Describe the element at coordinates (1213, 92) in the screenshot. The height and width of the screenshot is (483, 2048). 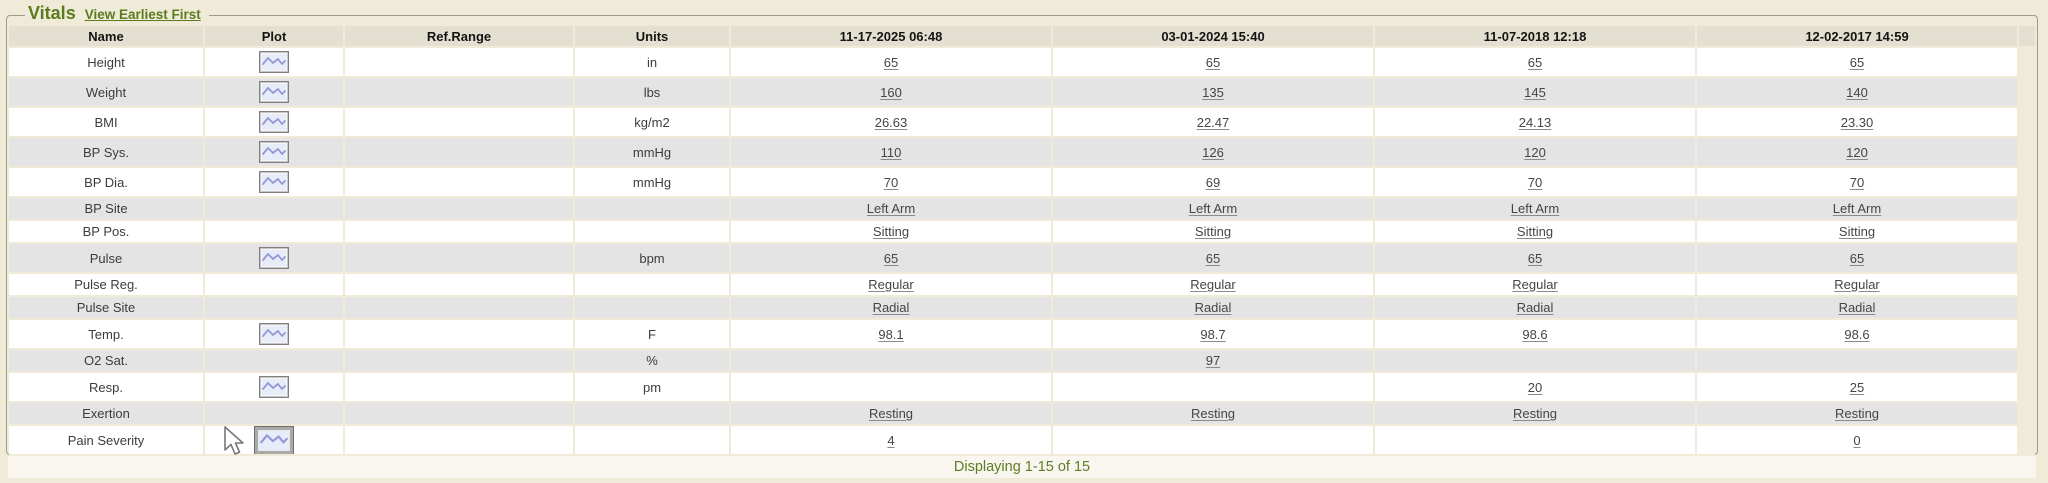
I see `value-link: 135` at that location.